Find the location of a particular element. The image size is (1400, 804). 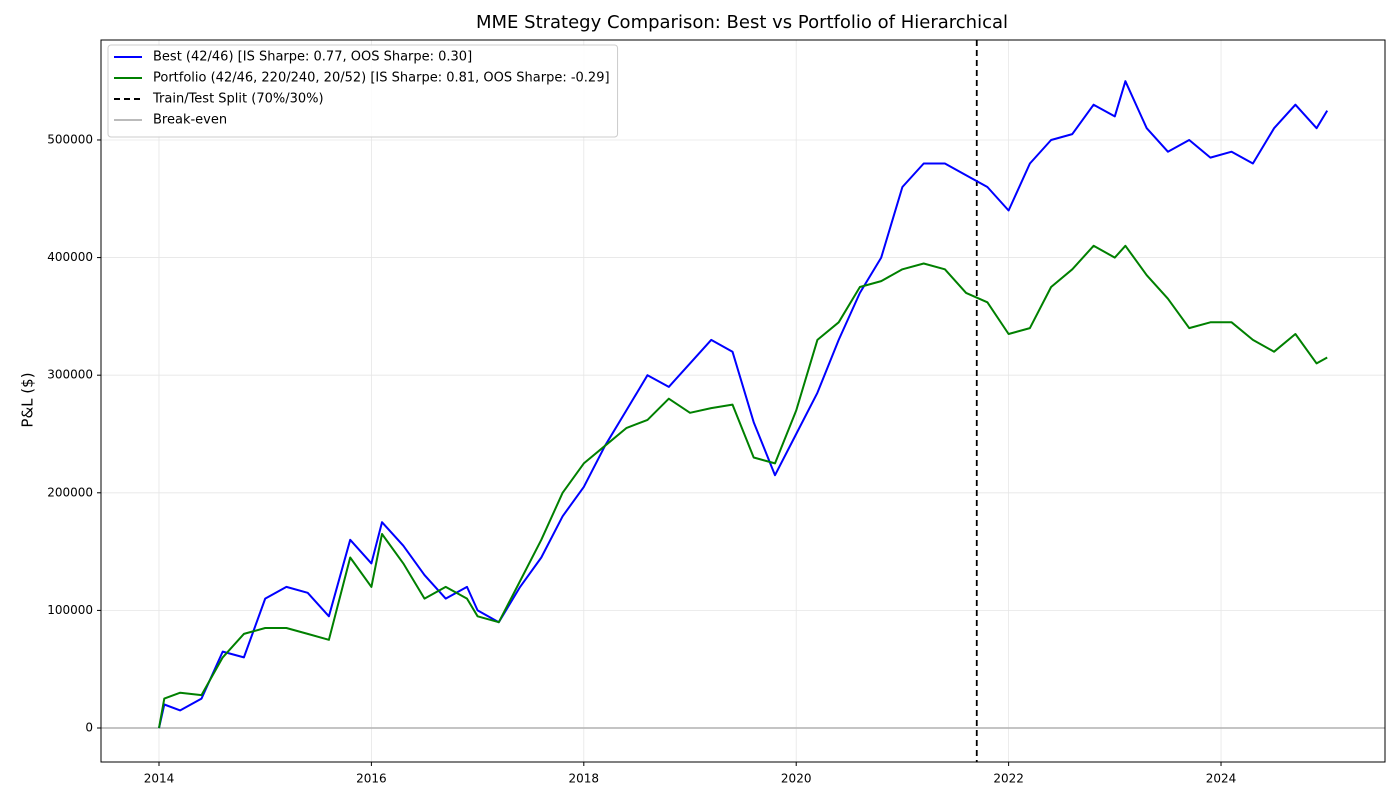

y-tick-label: 100000 is located at coordinates (70, 610).